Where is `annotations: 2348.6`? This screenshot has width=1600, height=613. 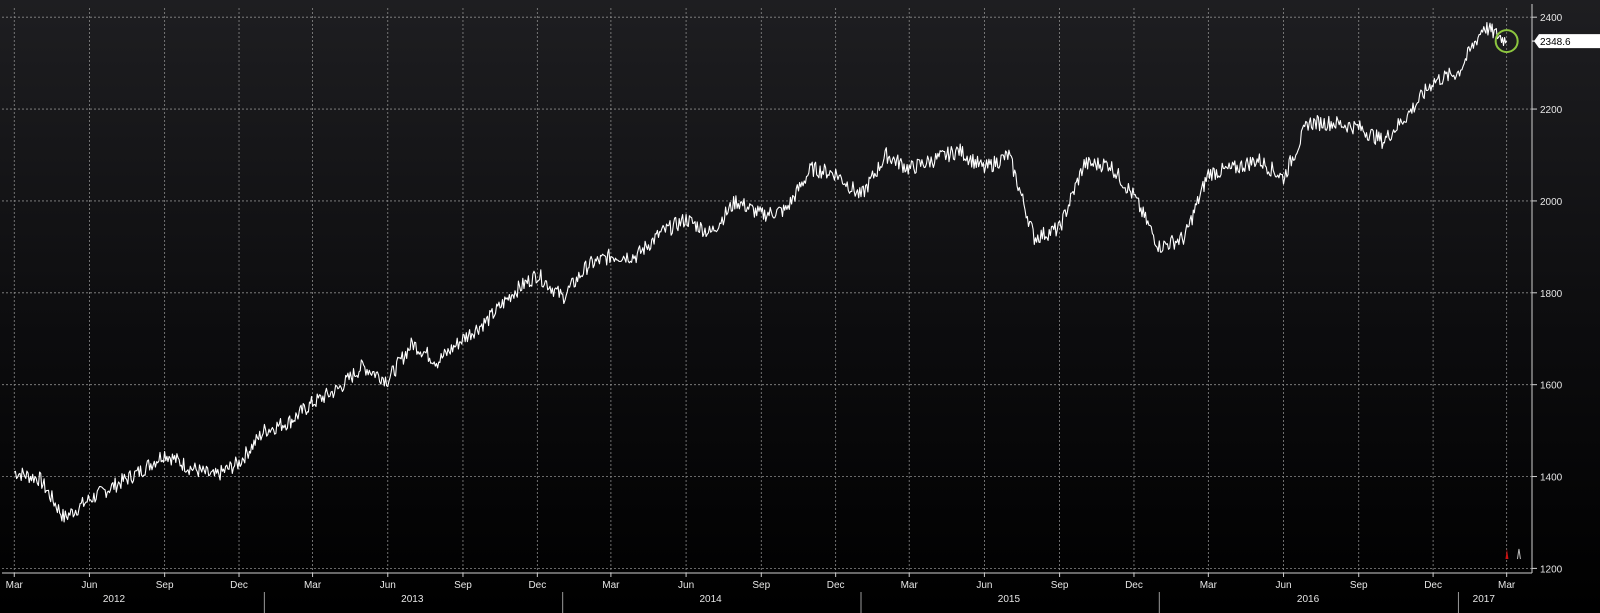
annotations: 2348.6 is located at coordinates (1547, 294).